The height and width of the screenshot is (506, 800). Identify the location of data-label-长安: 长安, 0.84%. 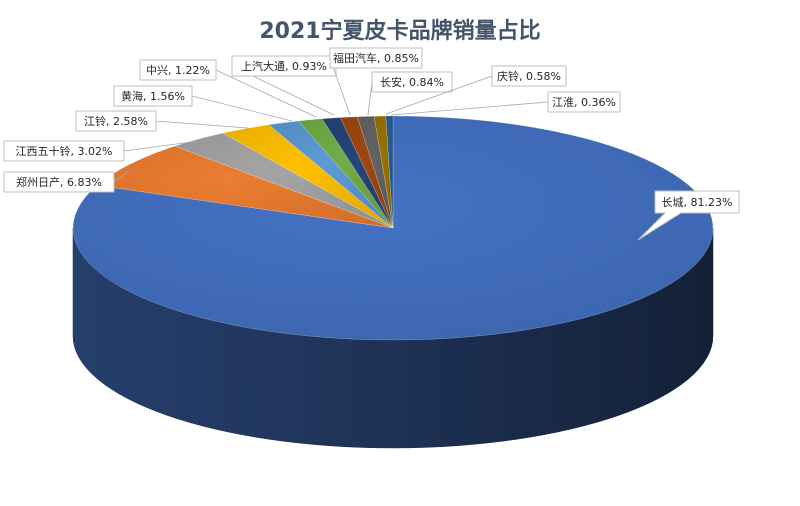
(410, 93).